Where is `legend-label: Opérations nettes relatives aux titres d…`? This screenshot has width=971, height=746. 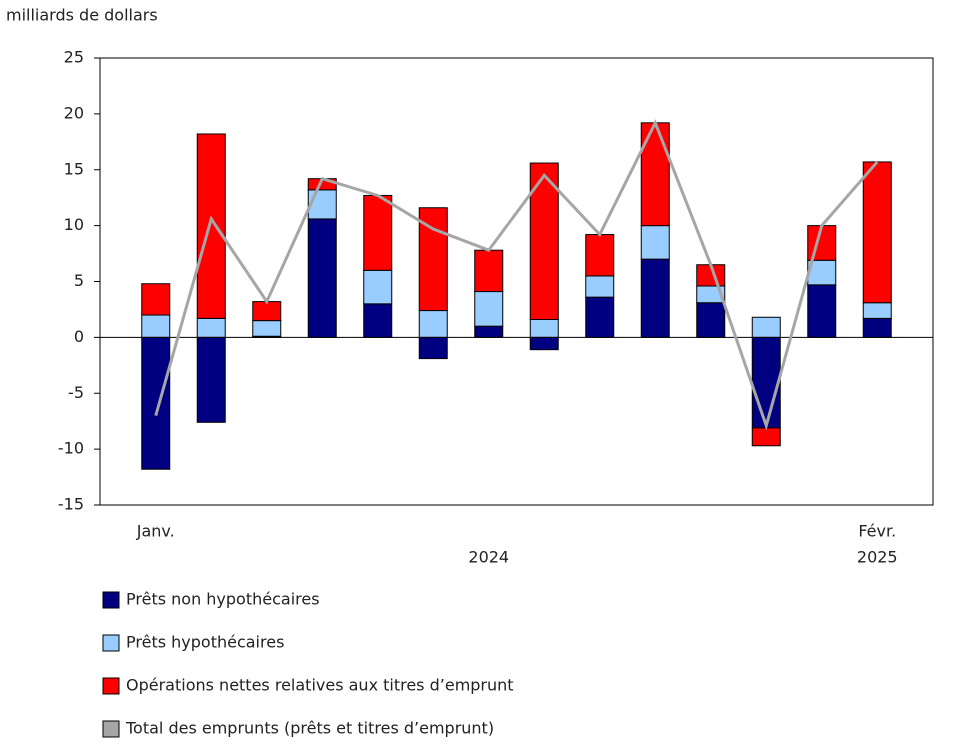 legend-label: Opérations nettes relatives aux titres d… is located at coordinates (320, 685).